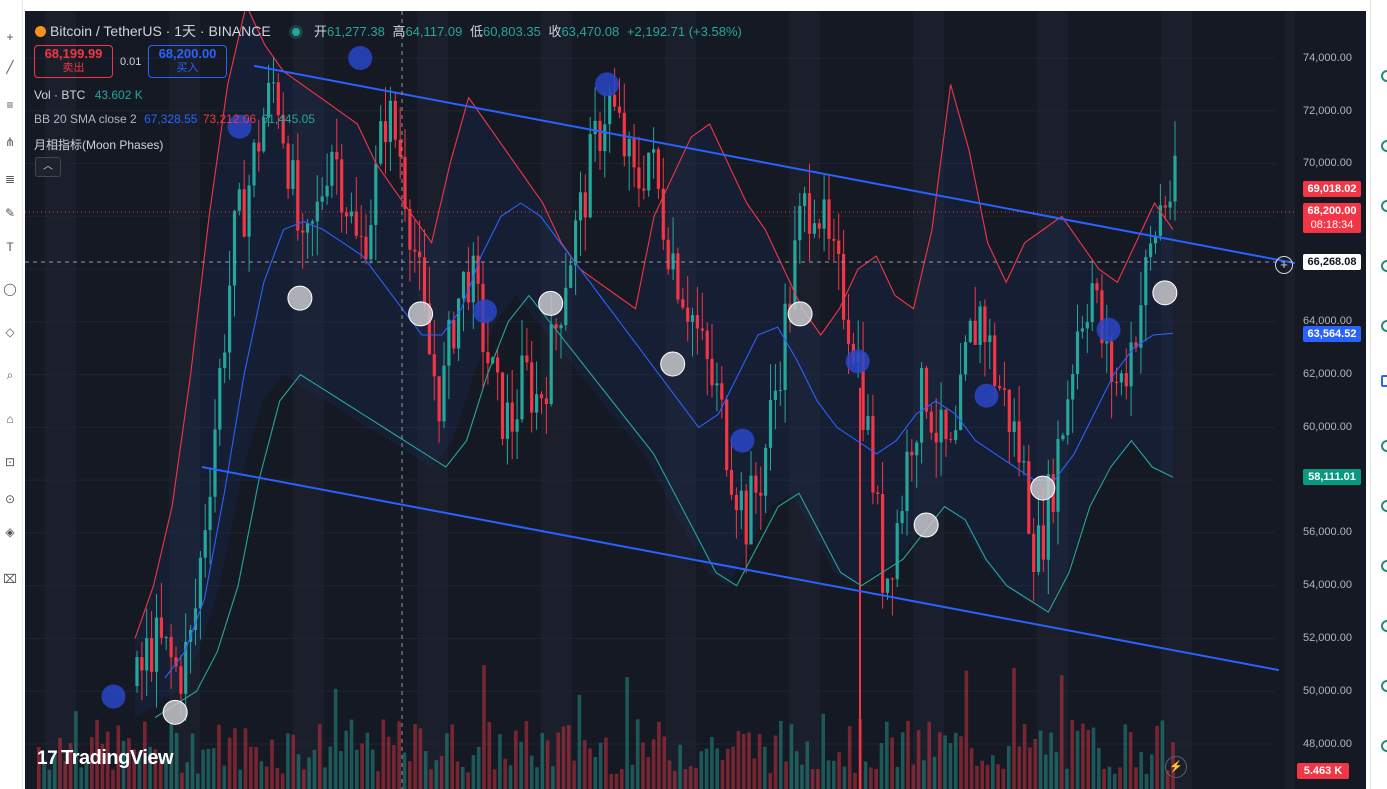 This screenshot has width=1387, height=789. I want to click on trash-tool-icon: ⌧, so click(10, 579).